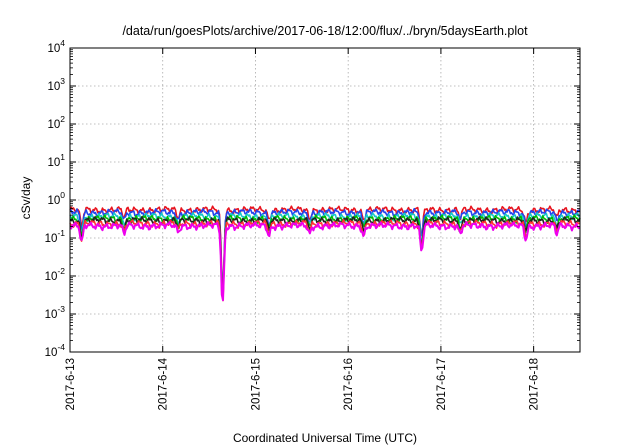  I want to click on y-tick-label: 10⁻², so click(55, 274).